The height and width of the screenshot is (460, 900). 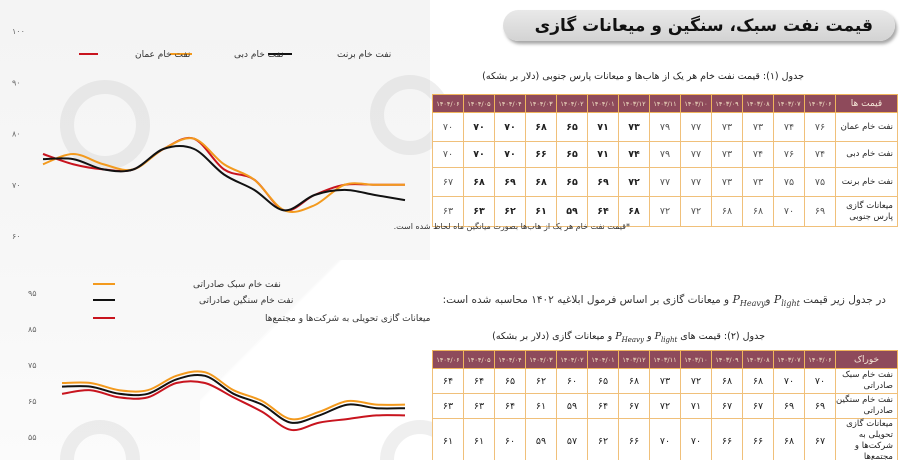 What do you see at coordinates (448, 103) in the screenshot?
I see `column-header-date: ۱۴۰۴/۰۶` at bounding box center [448, 103].